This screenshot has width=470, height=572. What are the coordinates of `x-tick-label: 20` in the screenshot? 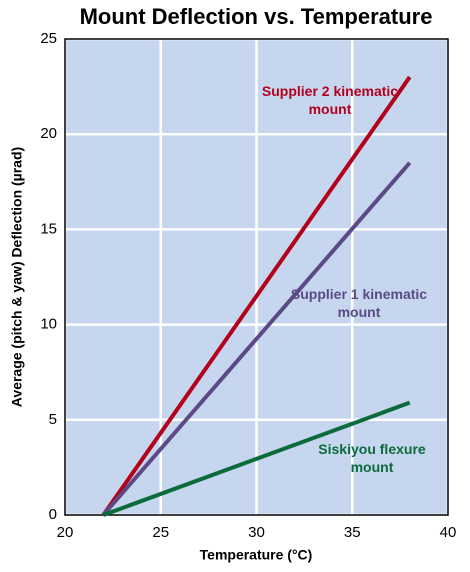 It's located at (65, 532).